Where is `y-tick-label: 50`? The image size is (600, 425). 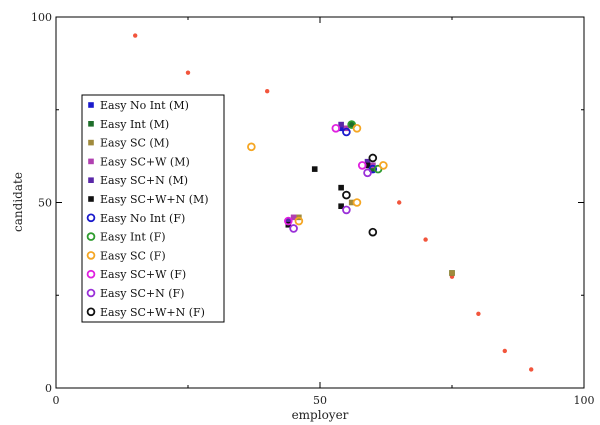
y-tick-label: 50 is located at coordinates (45, 203).